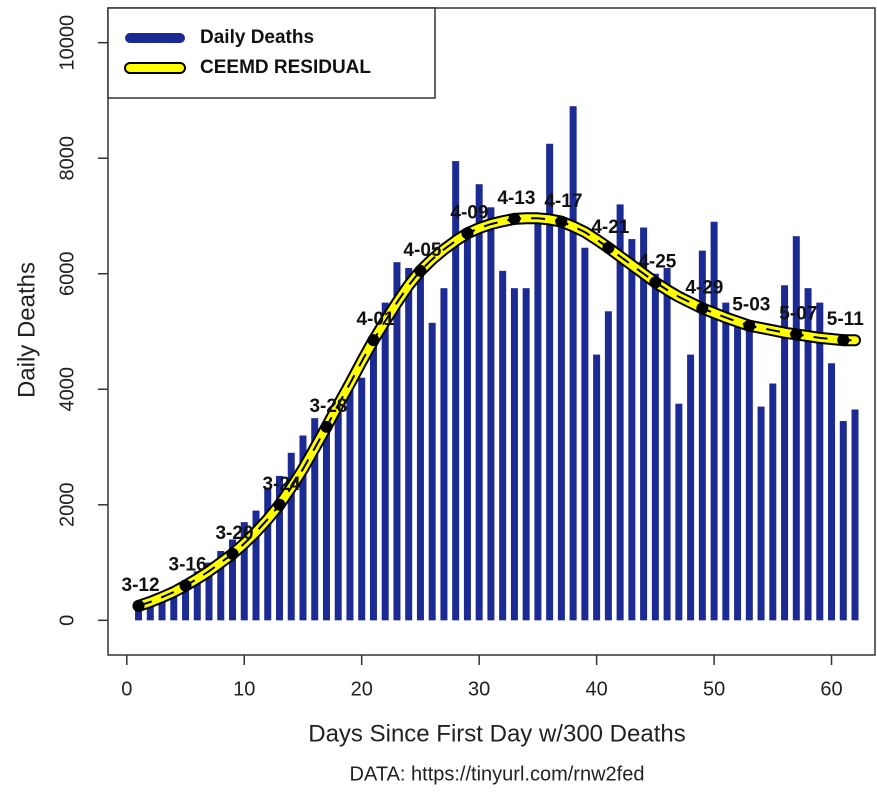 The width and height of the screenshot is (877, 796). What do you see at coordinates (285, 67) in the screenshot?
I see `legend-label: CEEMD RESIDUAL` at bounding box center [285, 67].